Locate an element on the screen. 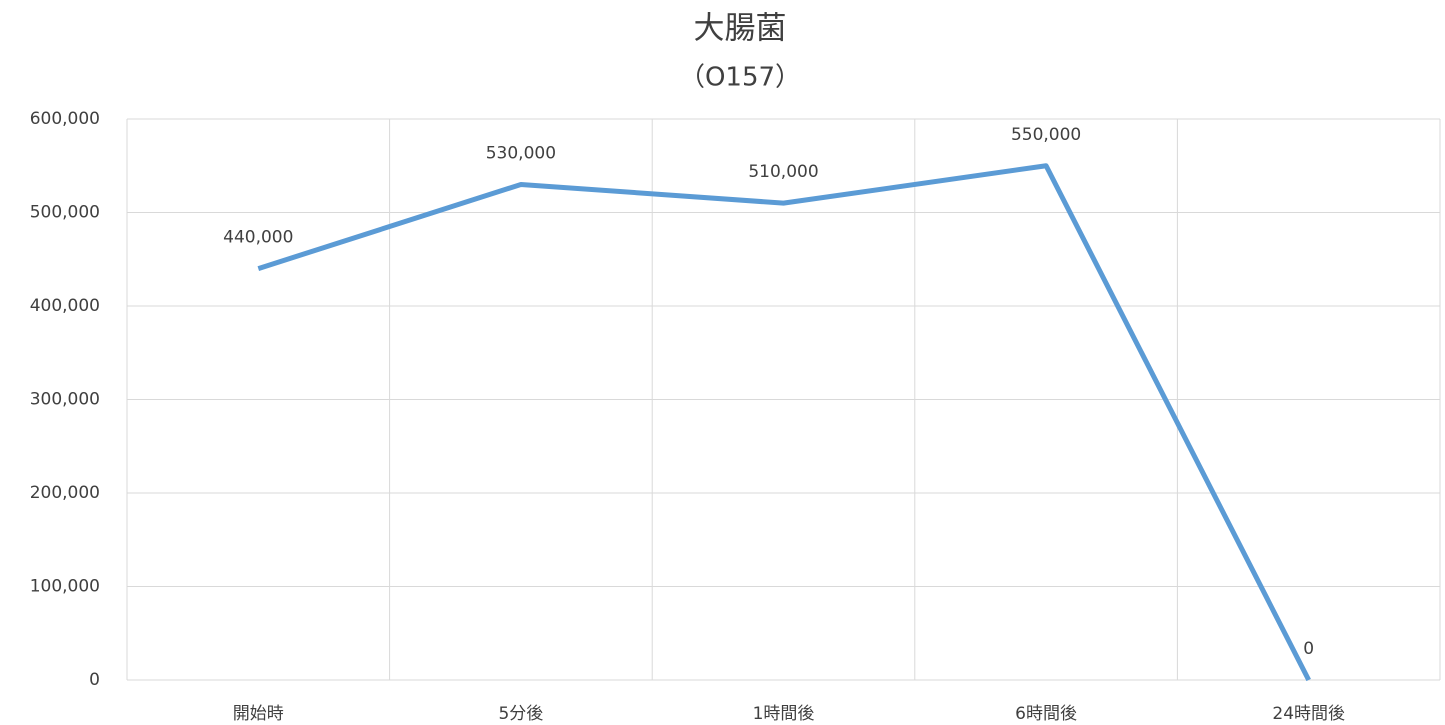  y-tick-label: 400,000 is located at coordinates (65, 306).